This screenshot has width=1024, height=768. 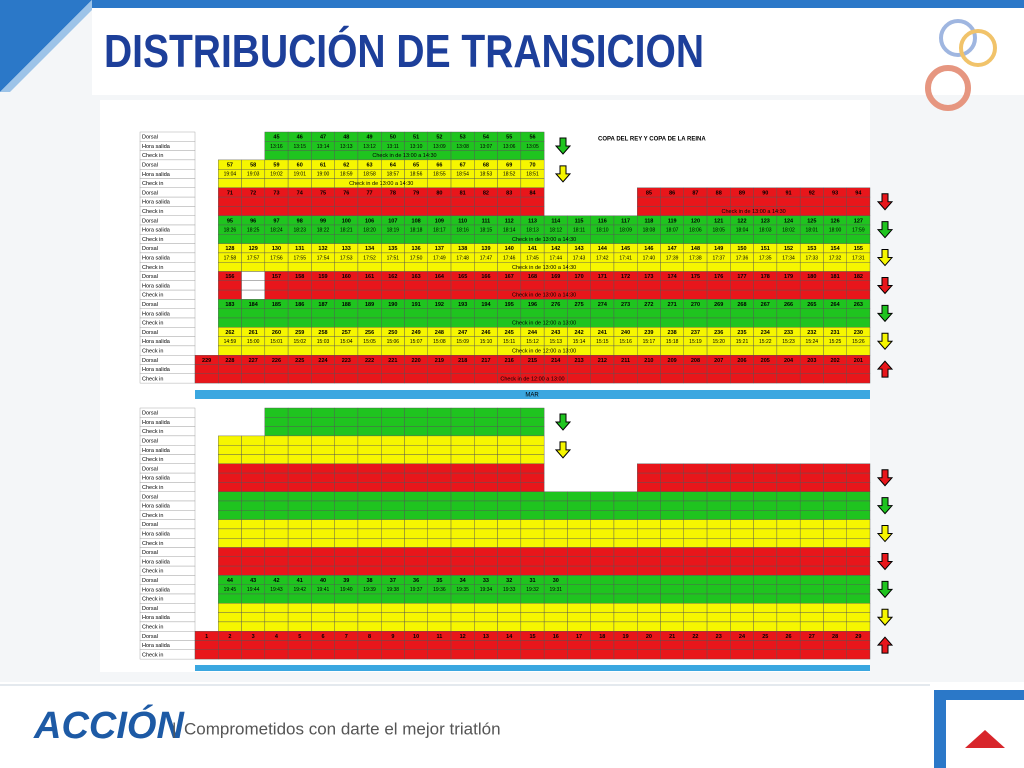 I want to click on dorsal: 79, so click(x=416, y=193).